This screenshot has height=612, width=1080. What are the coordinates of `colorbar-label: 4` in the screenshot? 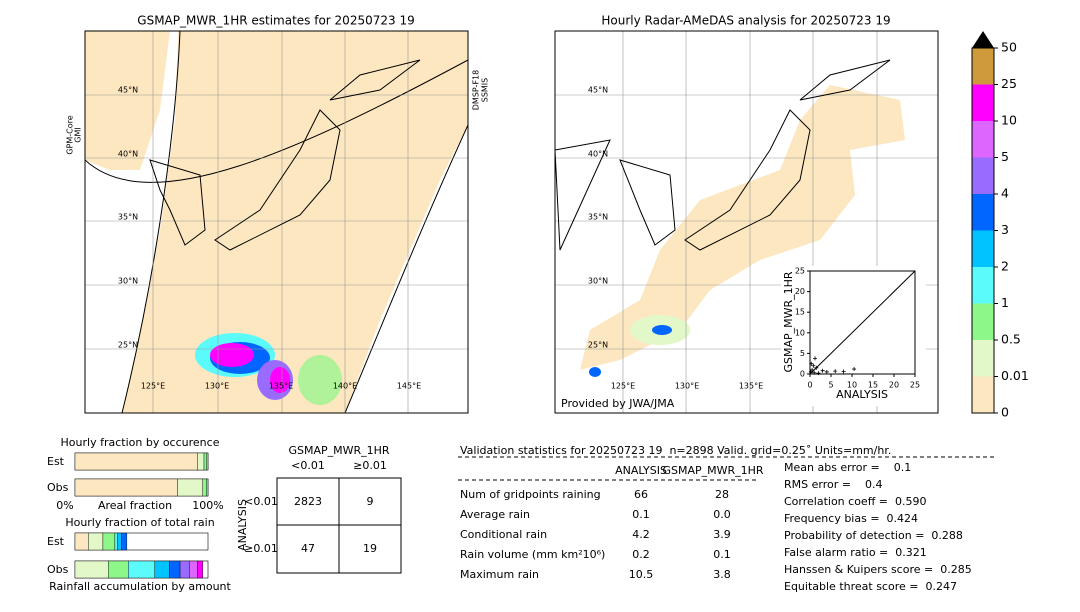 It's located at (1005, 193).